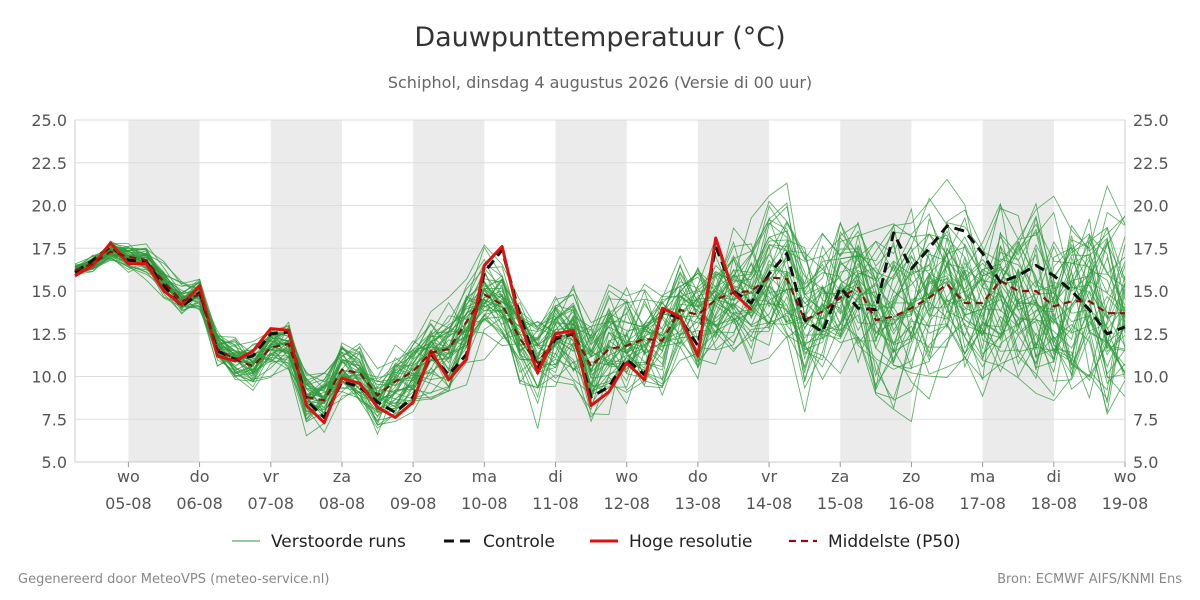 The height and width of the screenshot is (600, 1200). Describe the element at coordinates (600, 37) in the screenshot. I see `chart-title: Dauwpunttemperatuur (°C)` at that location.